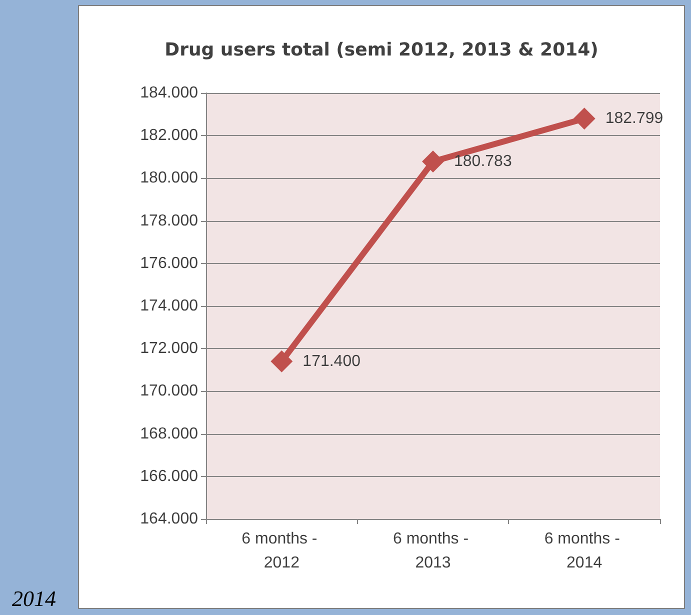 The image size is (691, 615). What do you see at coordinates (34, 599) in the screenshot?
I see `text: 2014` at bounding box center [34, 599].